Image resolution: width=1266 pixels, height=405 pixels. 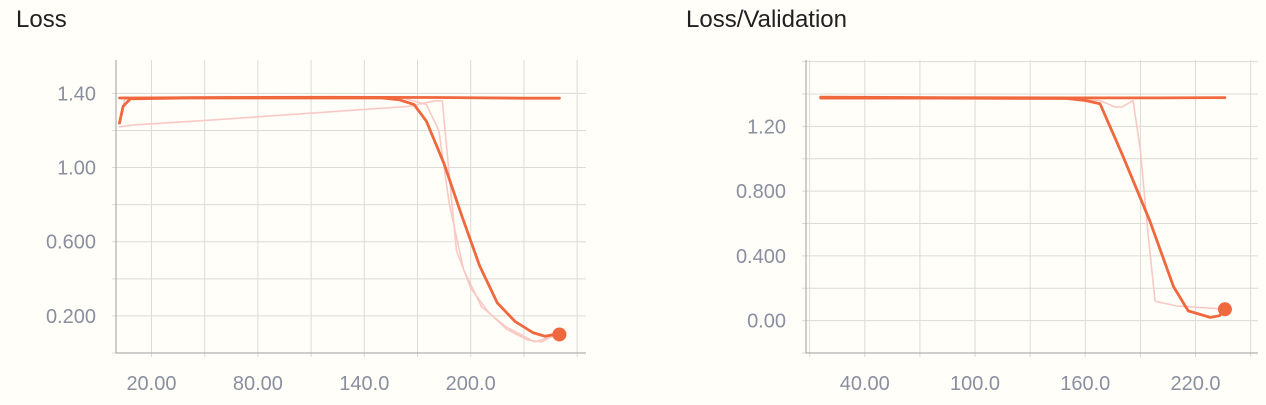 I want to click on x-tick-label: 100.0, so click(x=975, y=384).